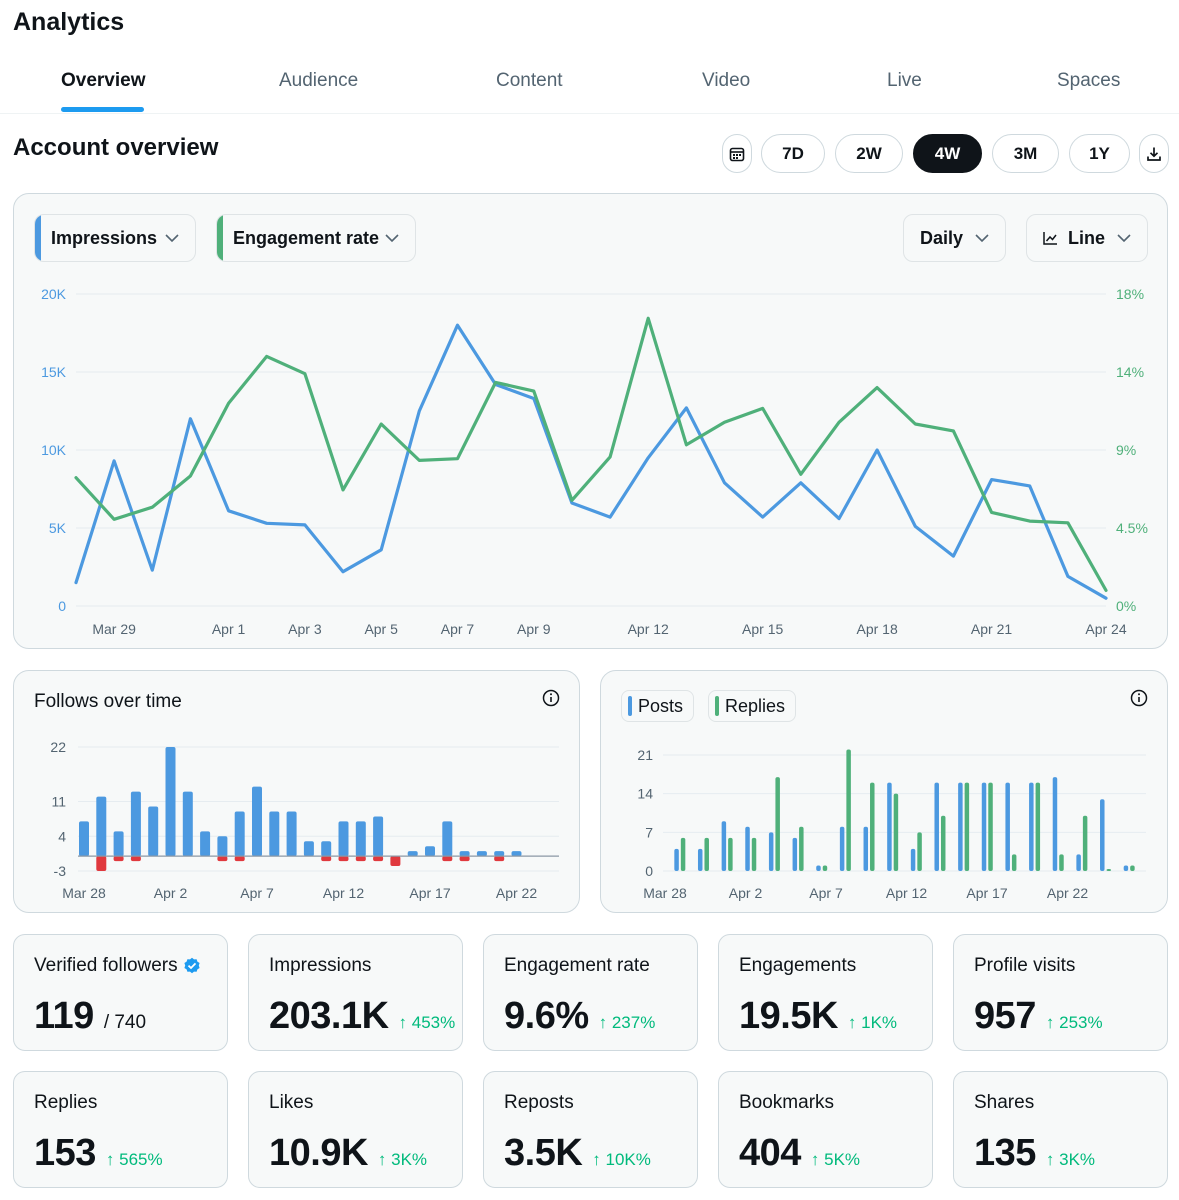 Image resolution: width=1179 pixels, height=1200 pixels. Describe the element at coordinates (291, 1102) in the screenshot. I see `stat-label: Likes` at that location.